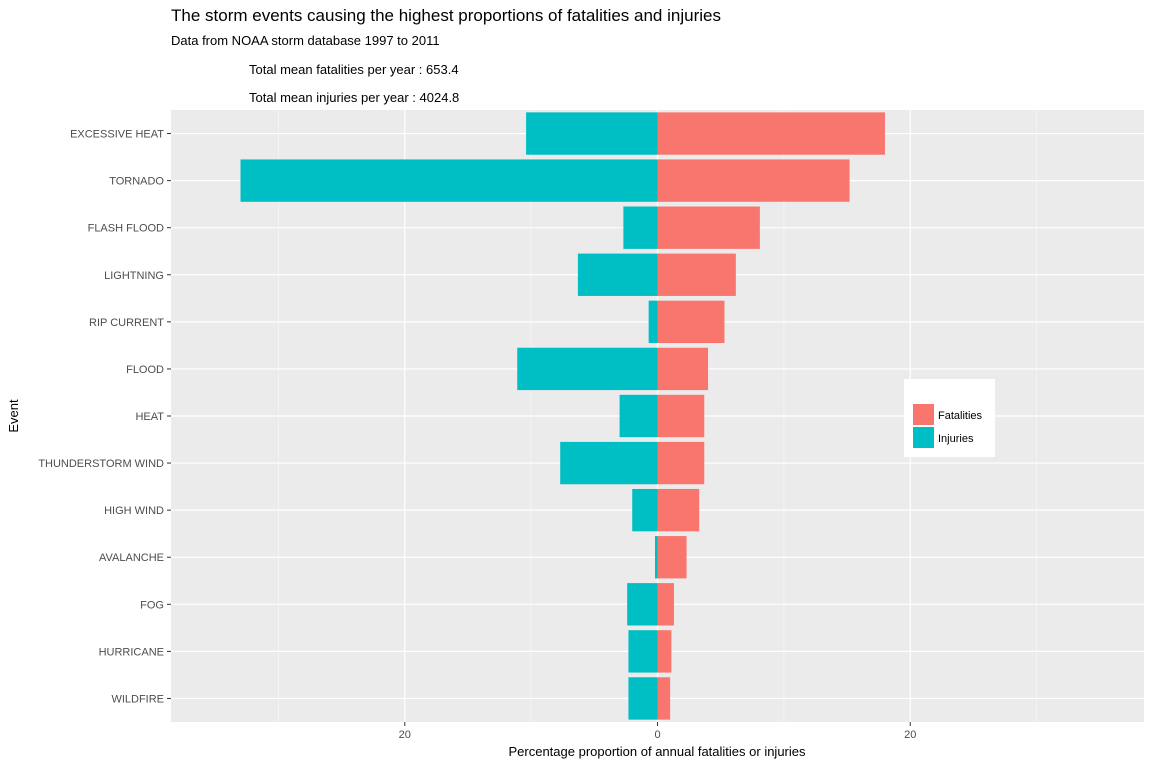 The width and height of the screenshot is (1152, 768). Describe the element at coordinates (101, 464) in the screenshot. I see `category-label: THUNDERSTORM WIND` at that location.